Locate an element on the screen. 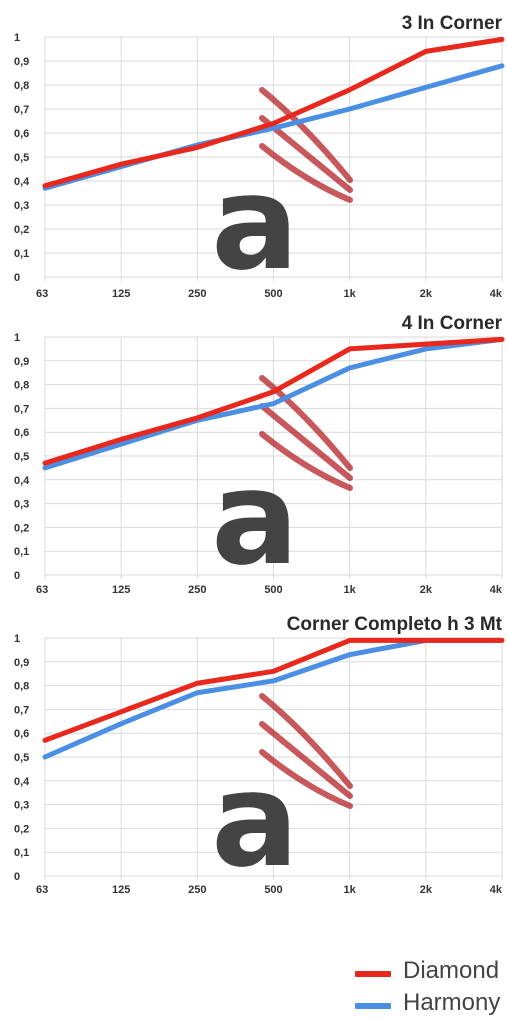 Image resolution: width=507 pixels, height=1019 pixels. legend-label-diamond: Diamond is located at coordinates (451, 970).